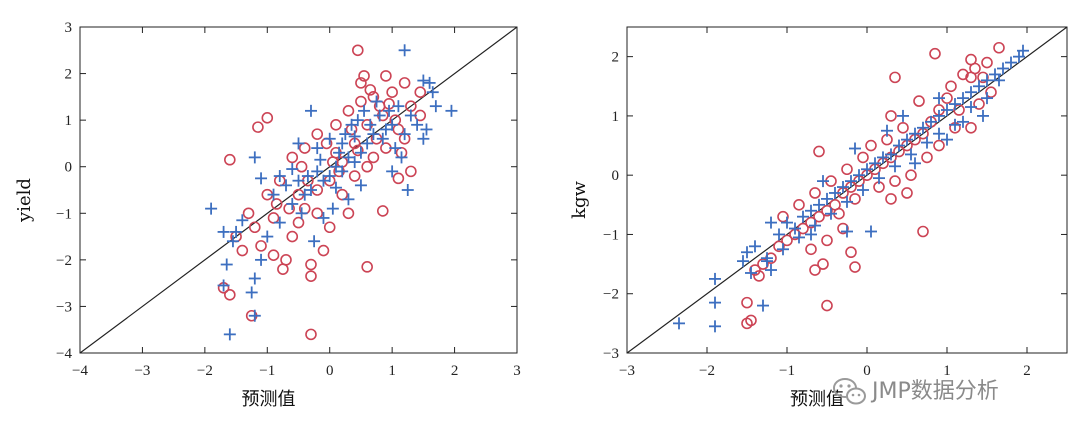 The height and width of the screenshot is (439, 1080). I want to click on watermark: JMP数据分析, so click(916, 391).